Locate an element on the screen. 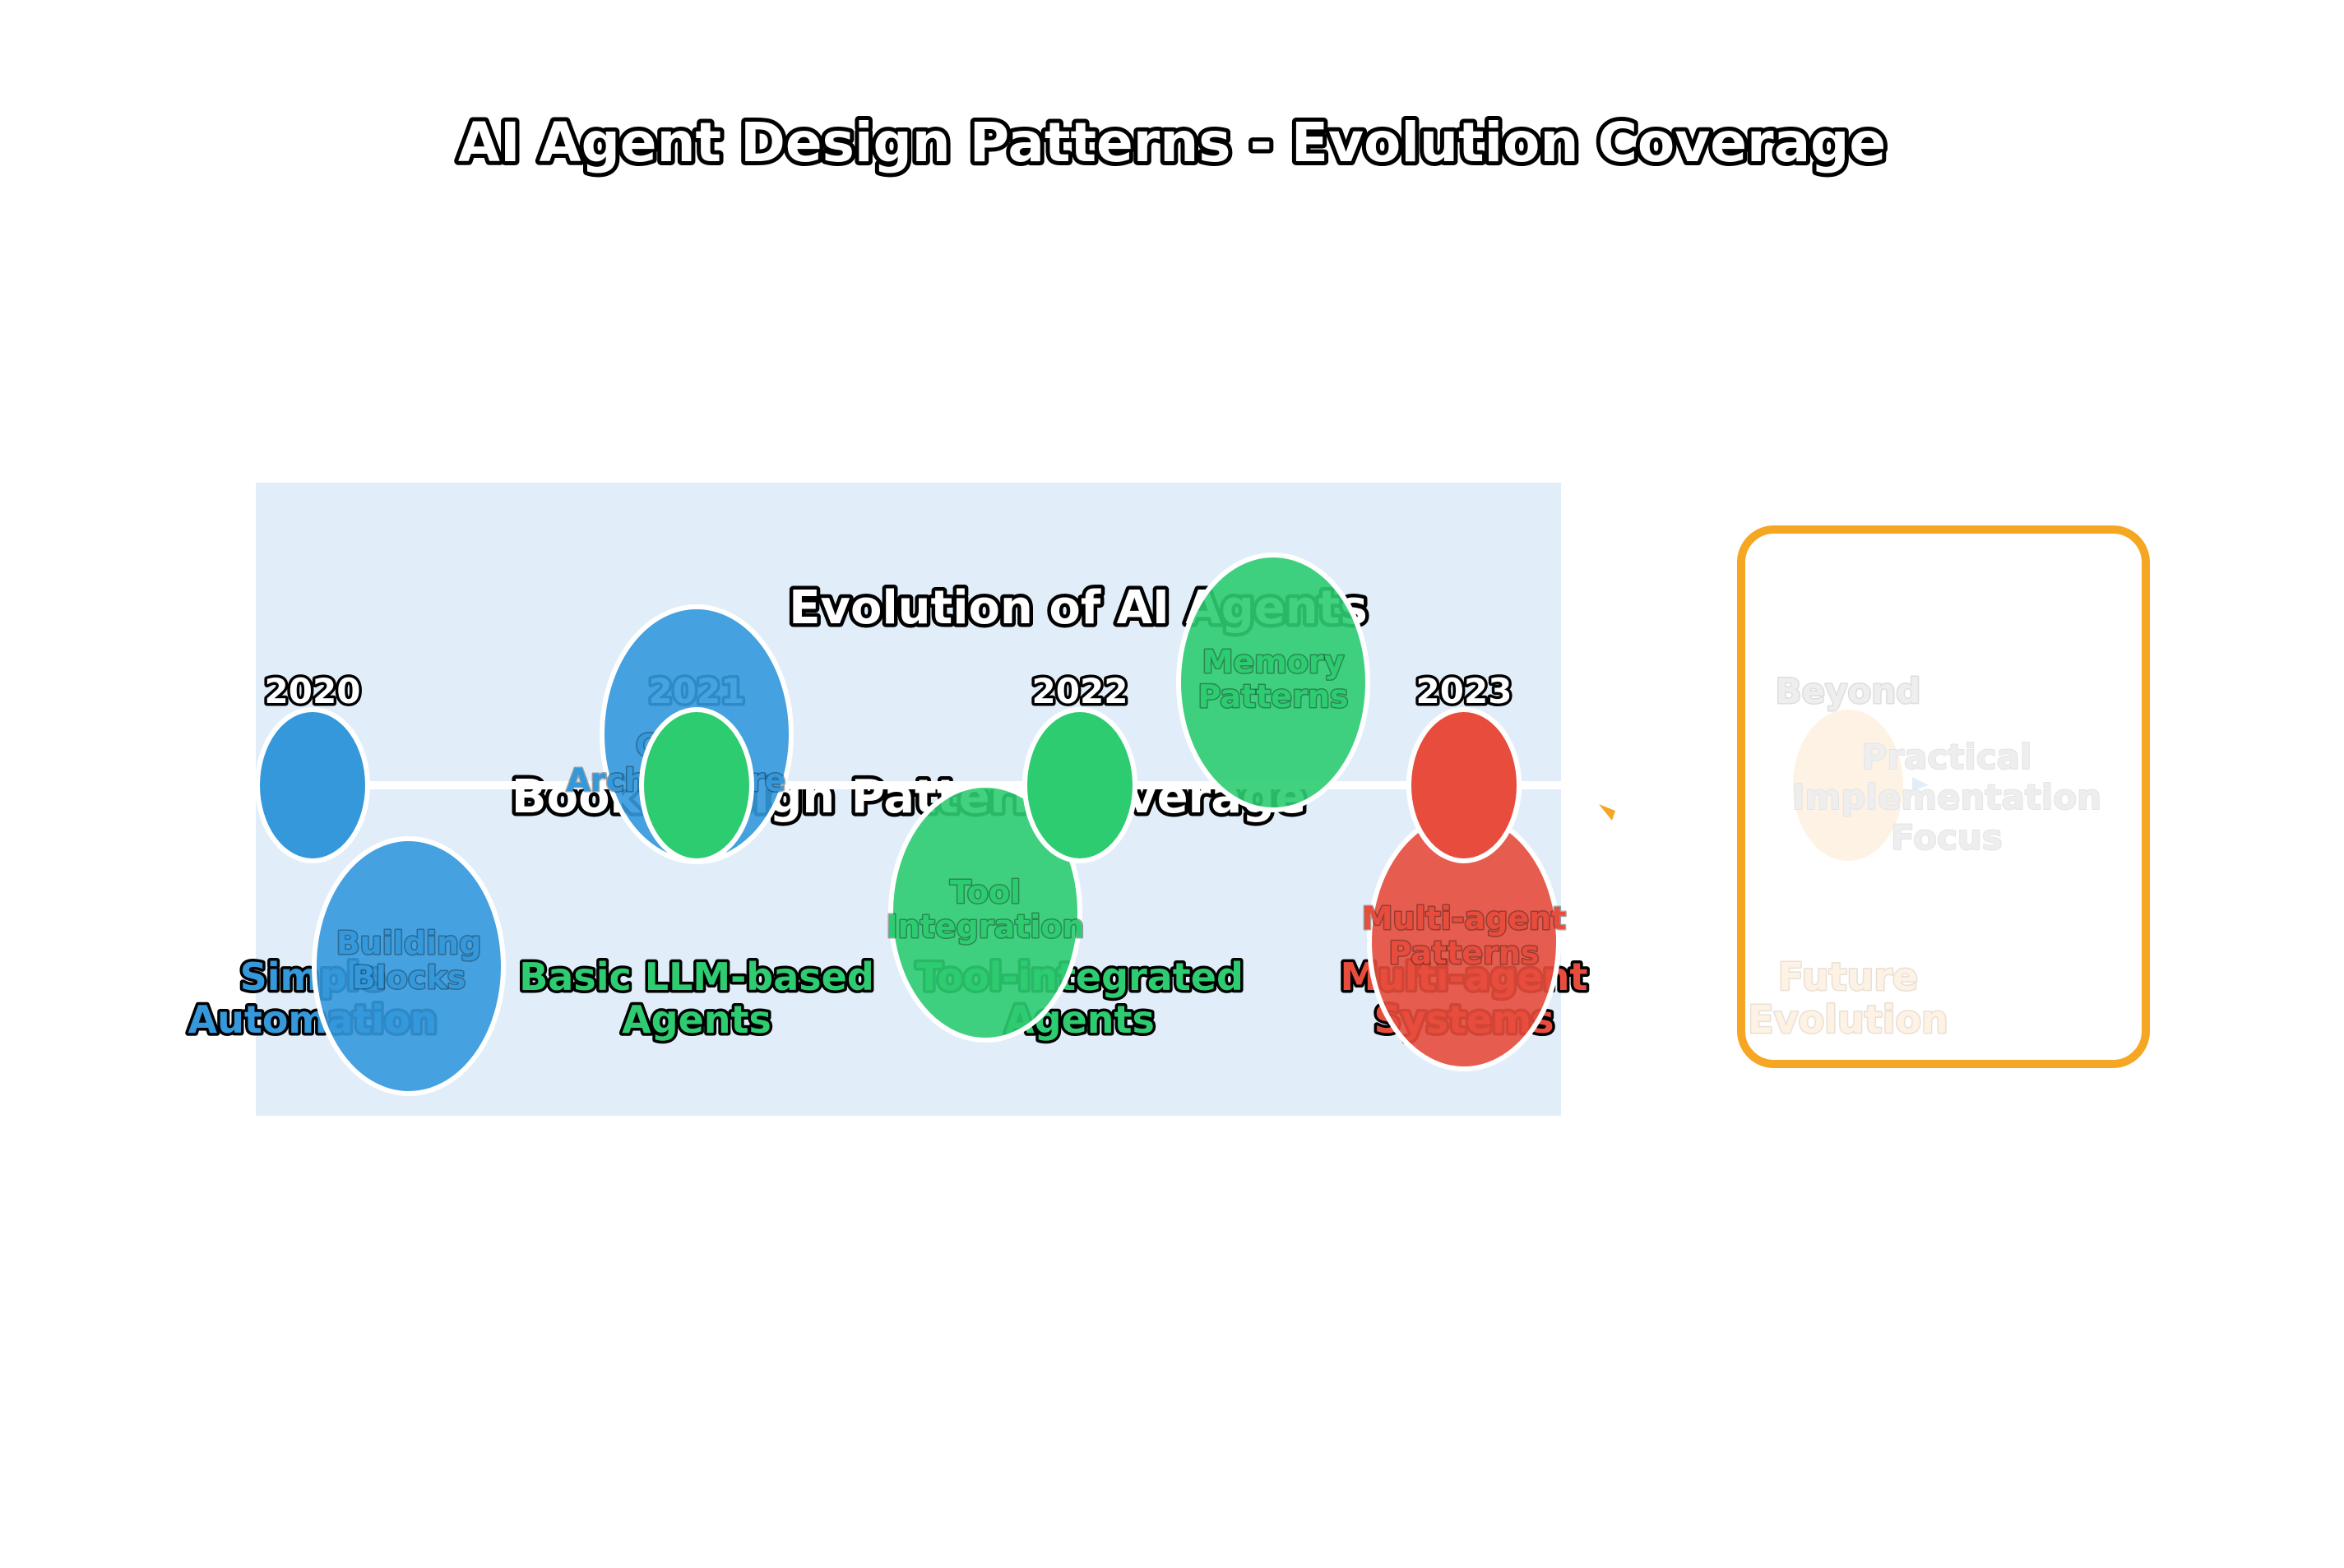 This screenshot has width=2344, height=1568. arrow-head is located at coordinates (1607, 812).